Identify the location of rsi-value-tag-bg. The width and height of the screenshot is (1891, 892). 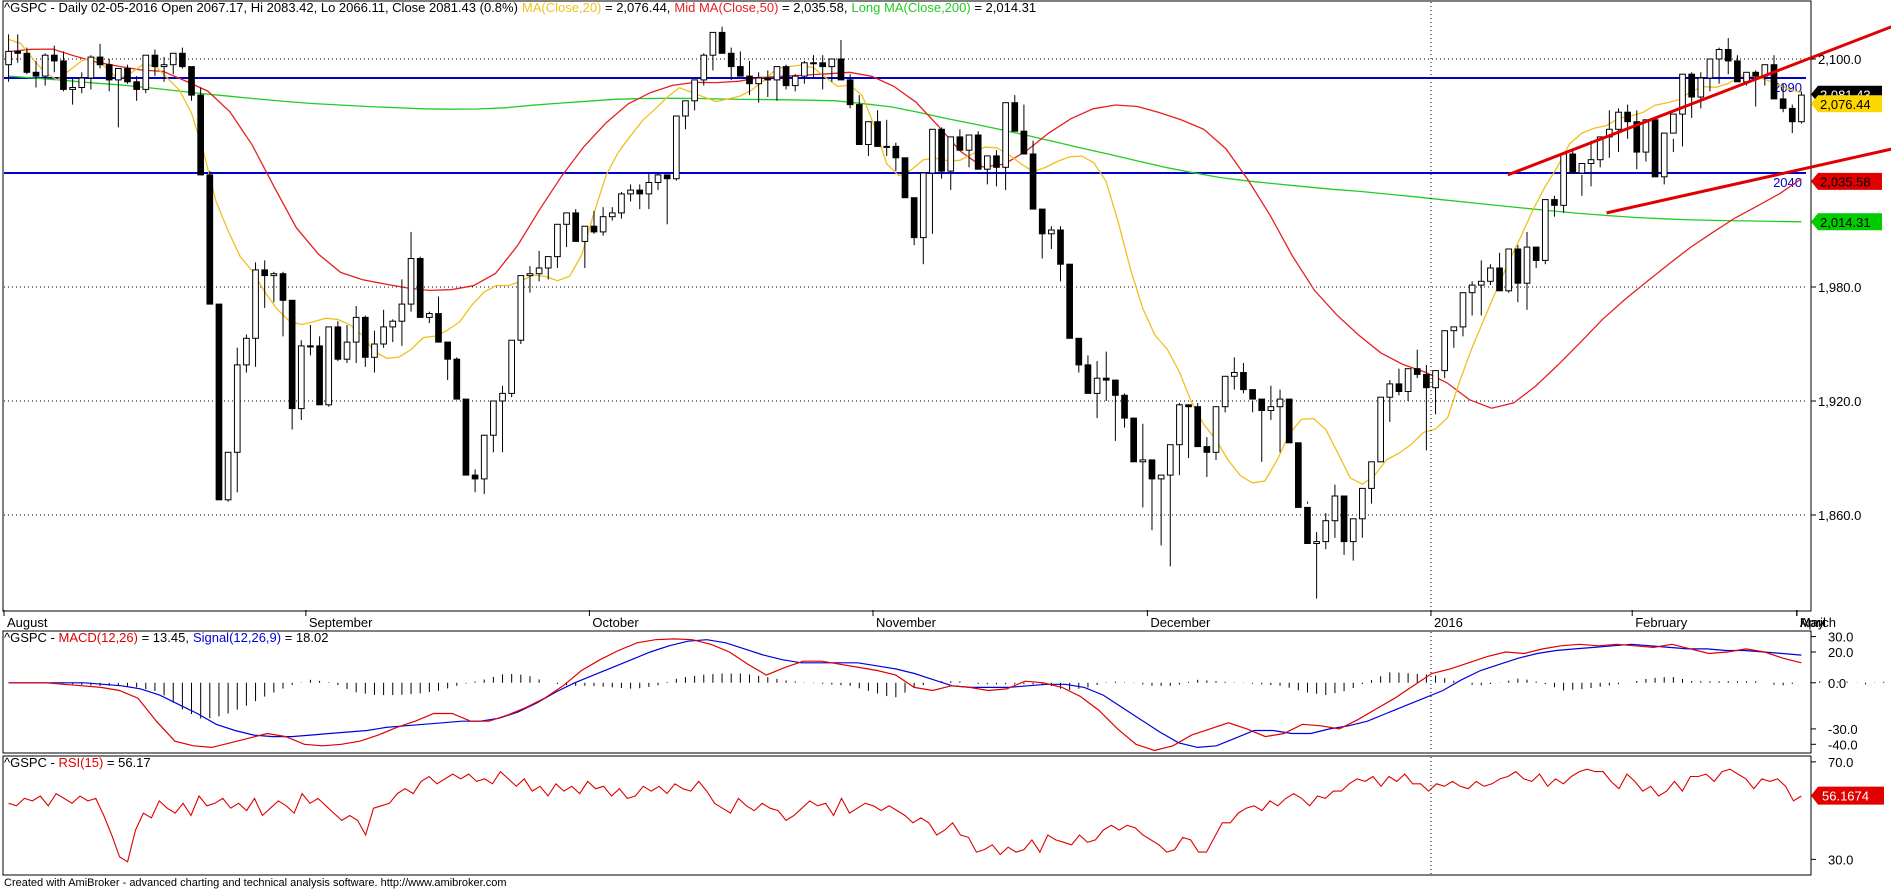
(1847, 795).